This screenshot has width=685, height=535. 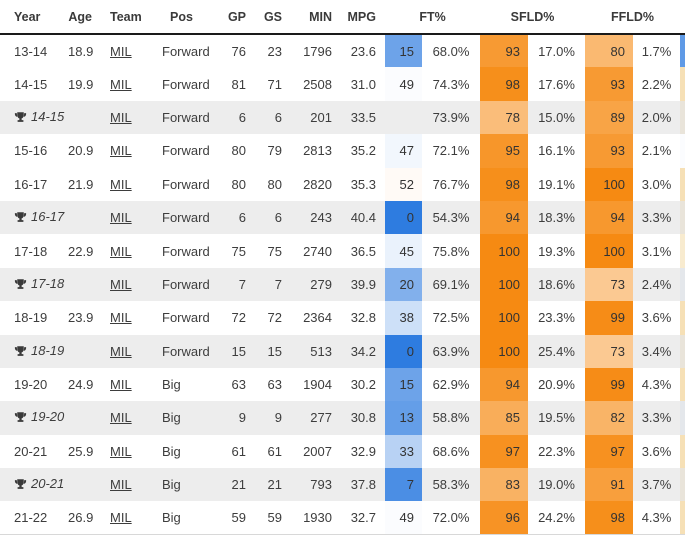 I want to click on cell-year: 16-17, so click(x=34, y=184).